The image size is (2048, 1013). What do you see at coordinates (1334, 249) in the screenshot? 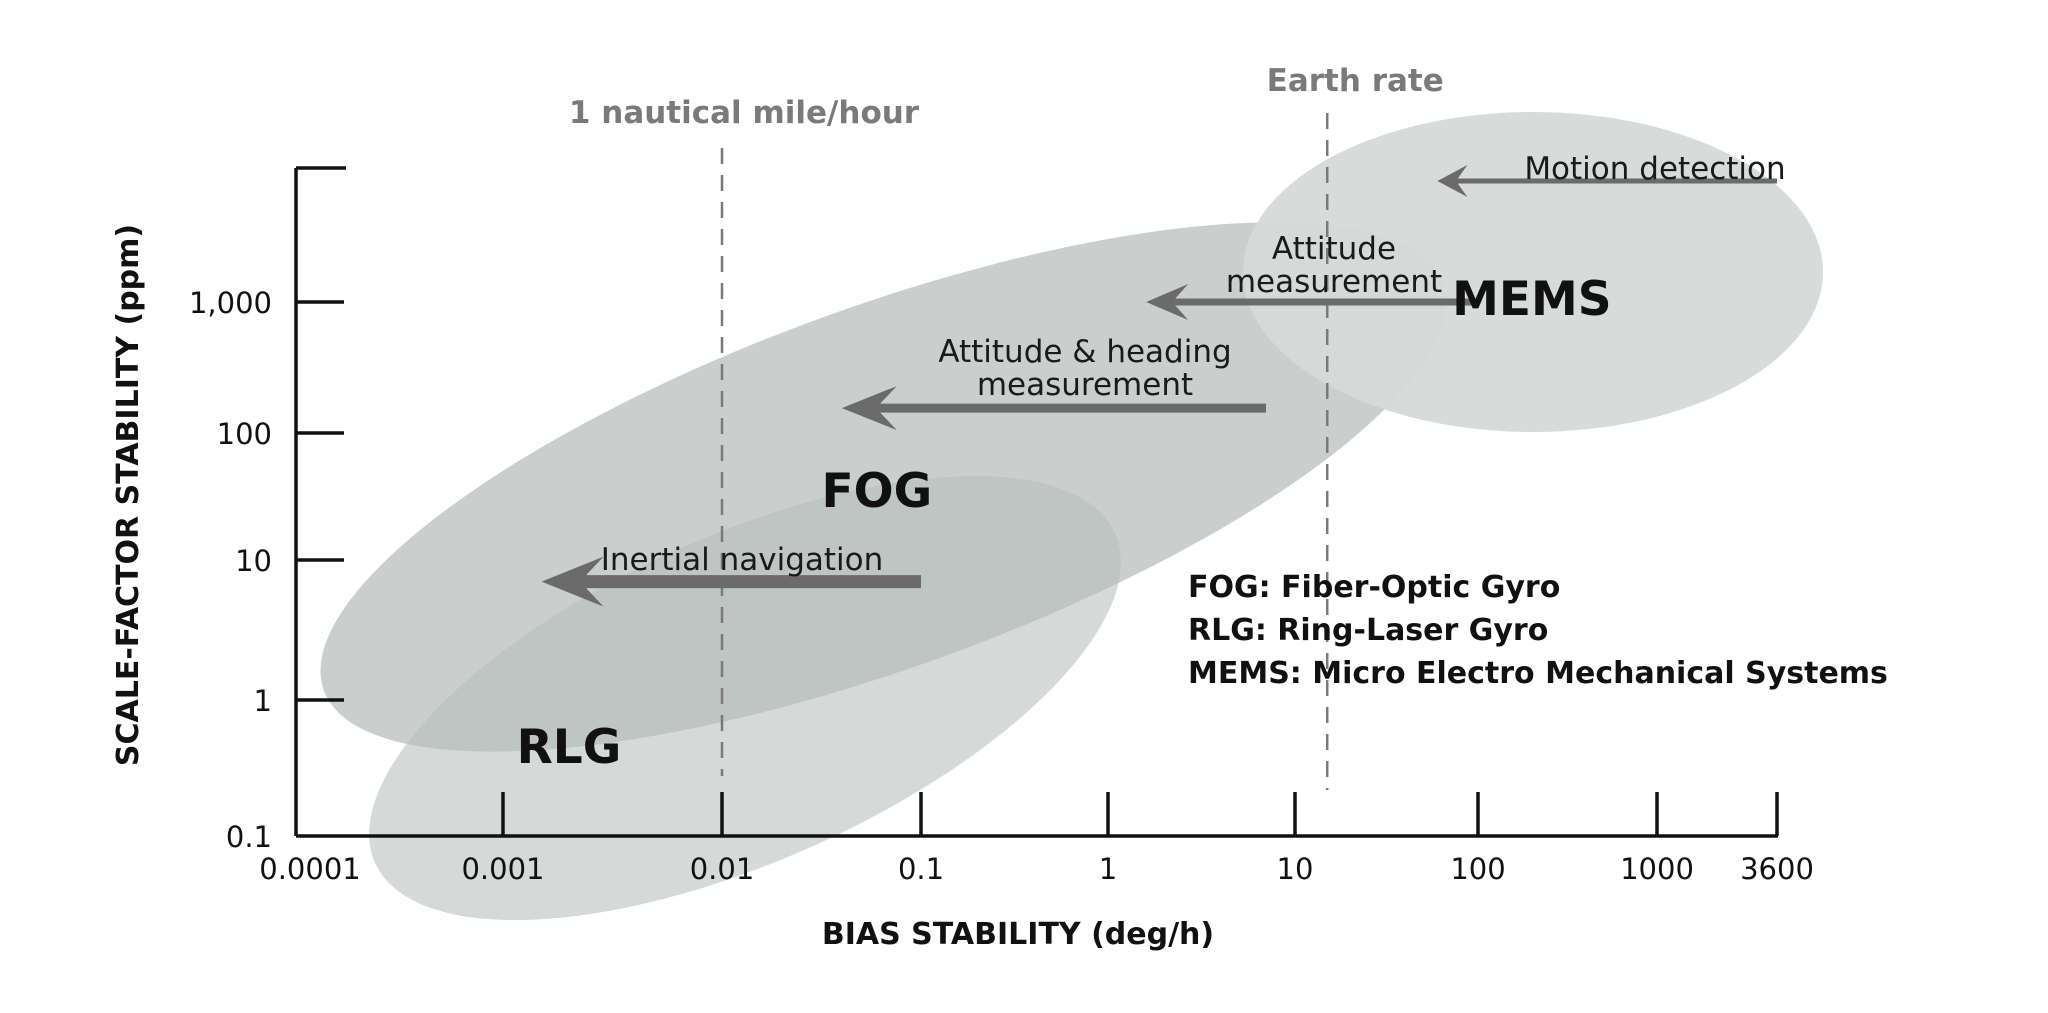
I see `annotation-label-attitude-measurement: Attitude` at bounding box center [1334, 249].